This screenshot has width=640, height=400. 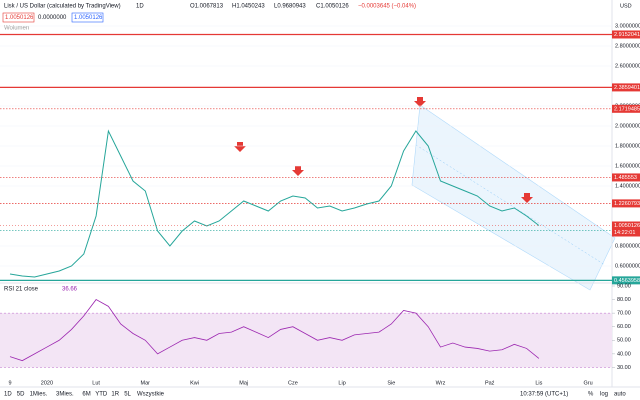 I want to click on volume: Wolumen, so click(x=16, y=29).